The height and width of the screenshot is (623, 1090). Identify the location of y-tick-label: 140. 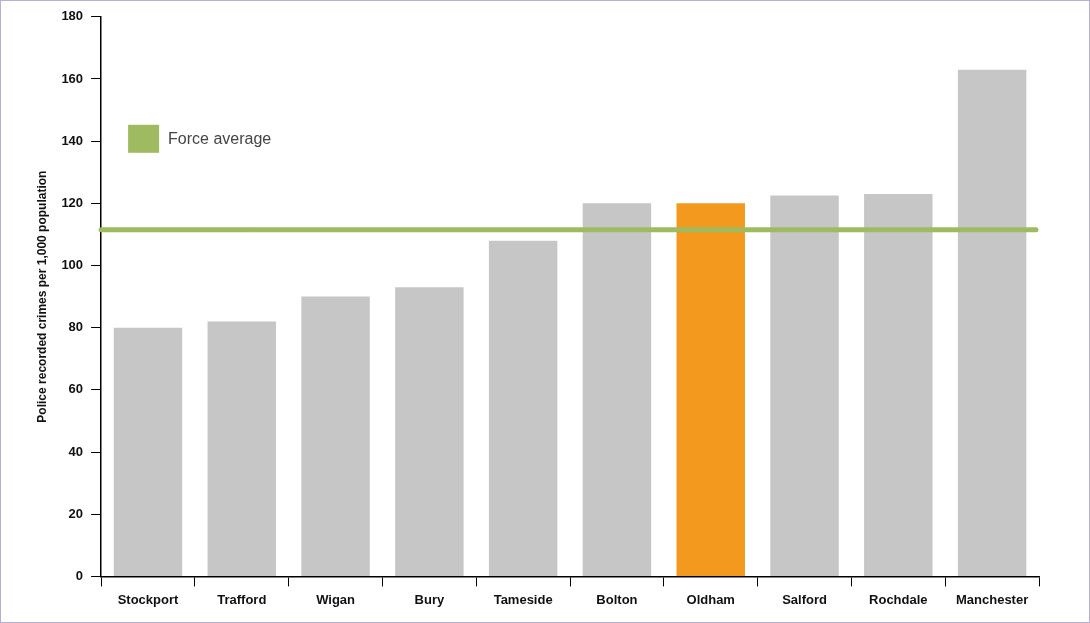
(72, 140).